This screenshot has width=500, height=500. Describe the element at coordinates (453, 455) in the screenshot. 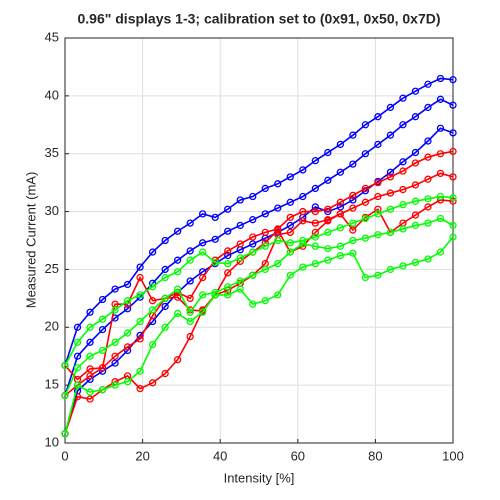

I see `x-tick-label: 100` at that location.